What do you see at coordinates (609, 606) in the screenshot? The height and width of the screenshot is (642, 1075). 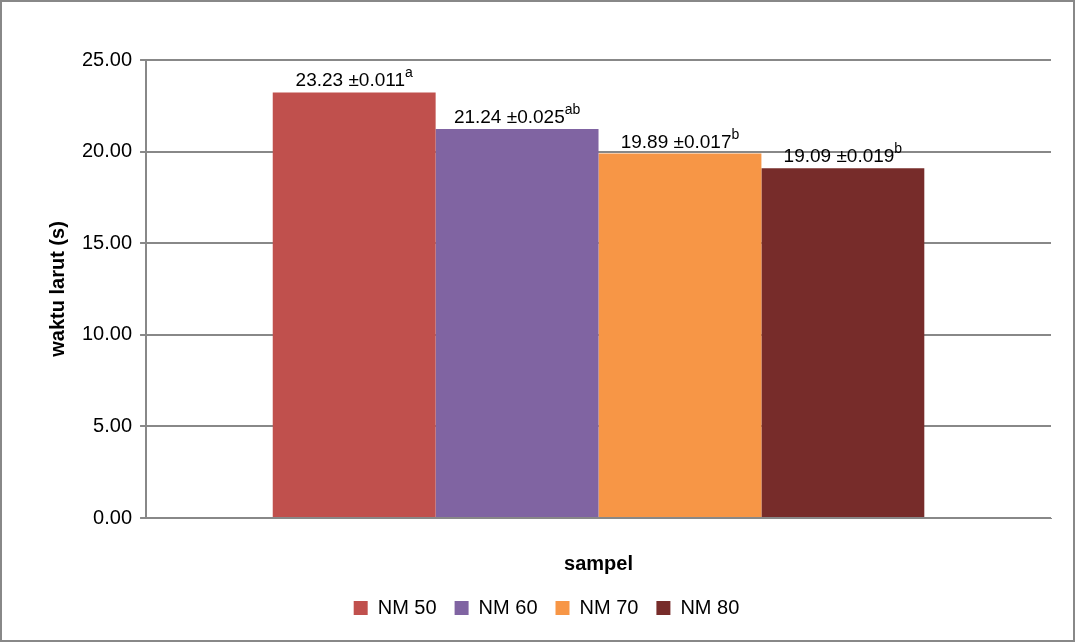 I see `legend-label: NM 70` at bounding box center [609, 606].